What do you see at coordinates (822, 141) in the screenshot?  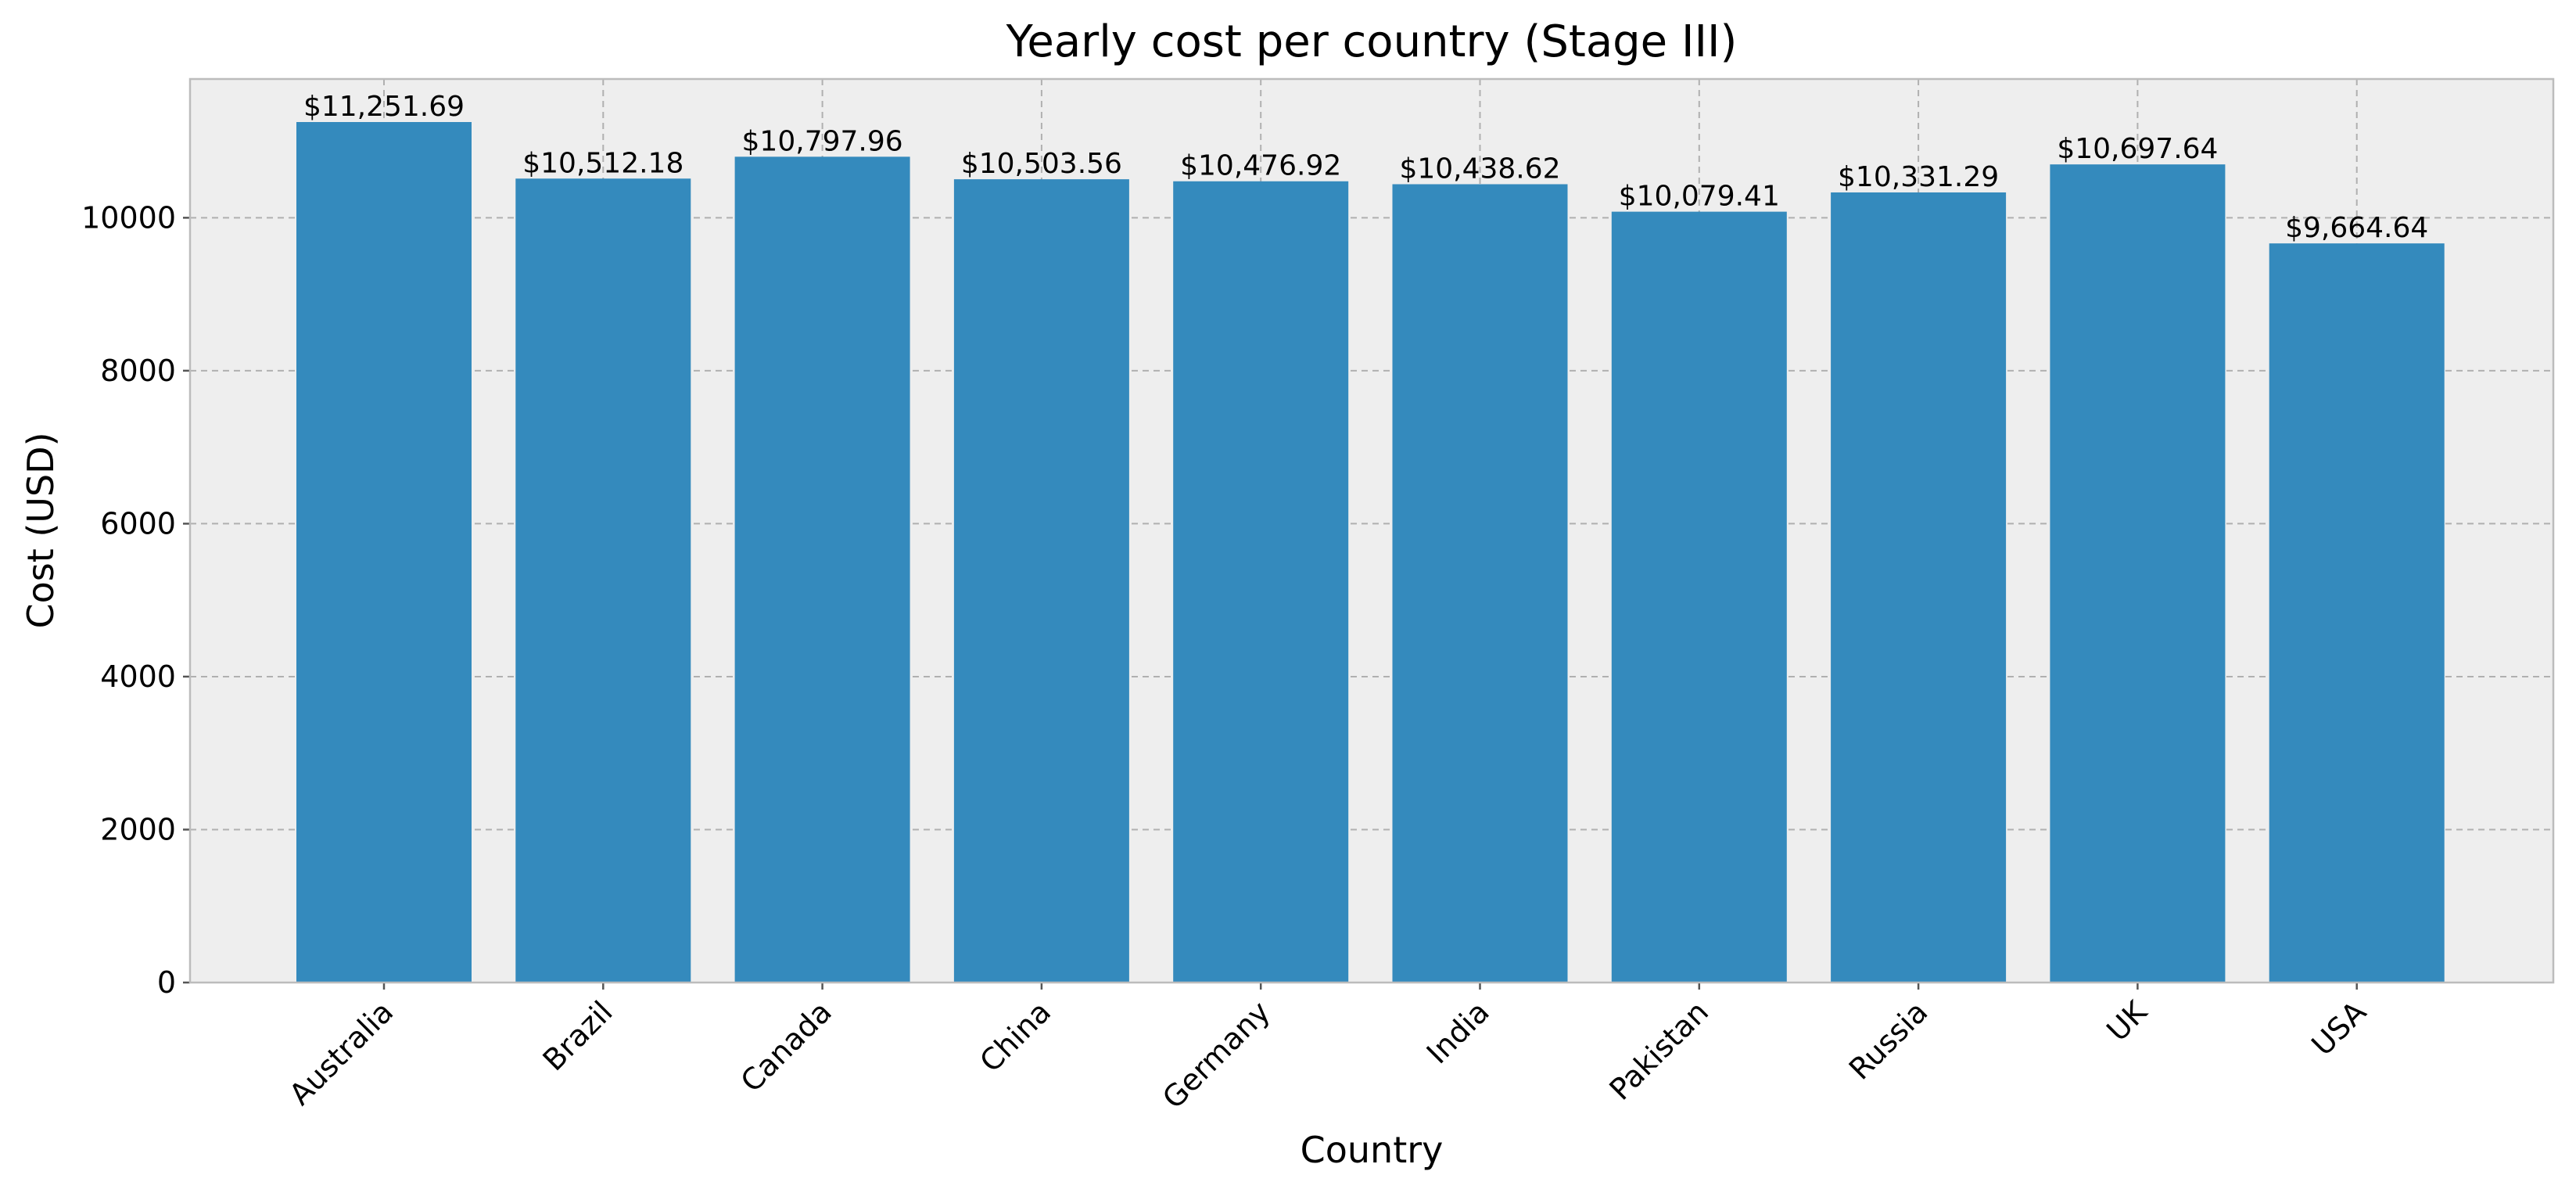 I see `data-label: $10,797.96` at bounding box center [822, 141].